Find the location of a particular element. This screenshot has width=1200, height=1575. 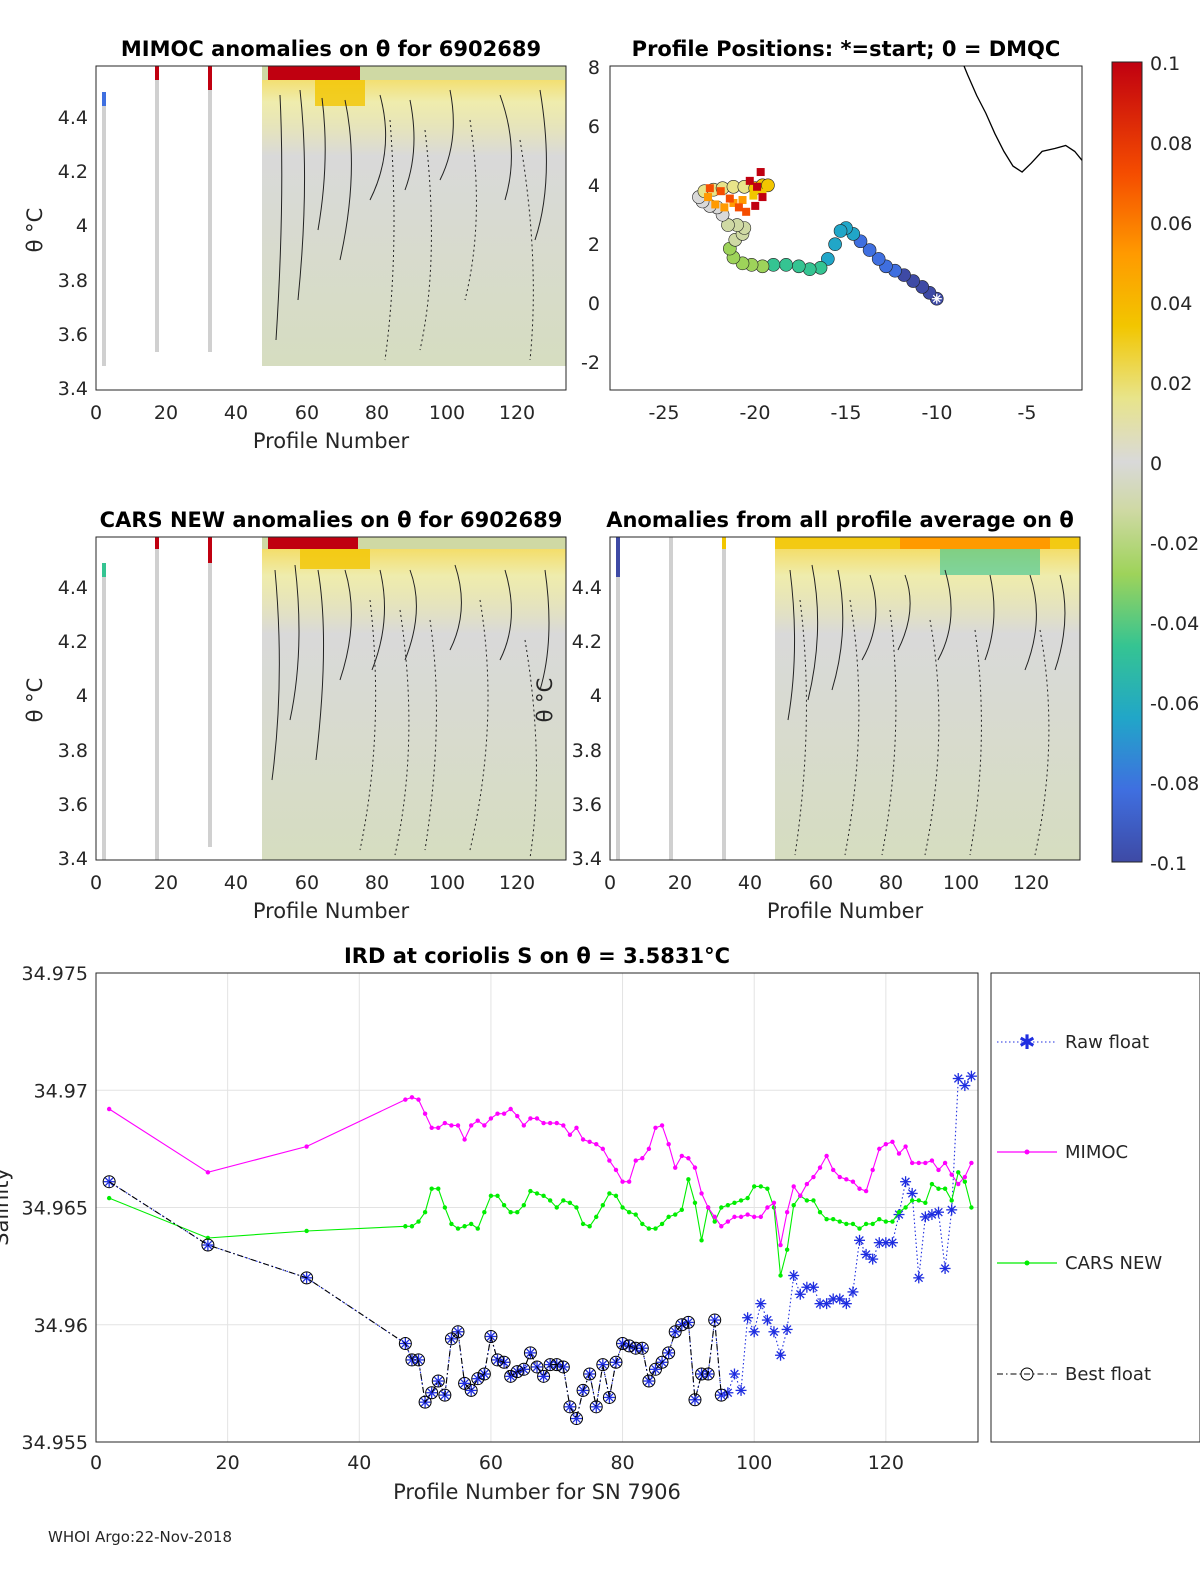

cars-axes is located at coordinates (331, 698).